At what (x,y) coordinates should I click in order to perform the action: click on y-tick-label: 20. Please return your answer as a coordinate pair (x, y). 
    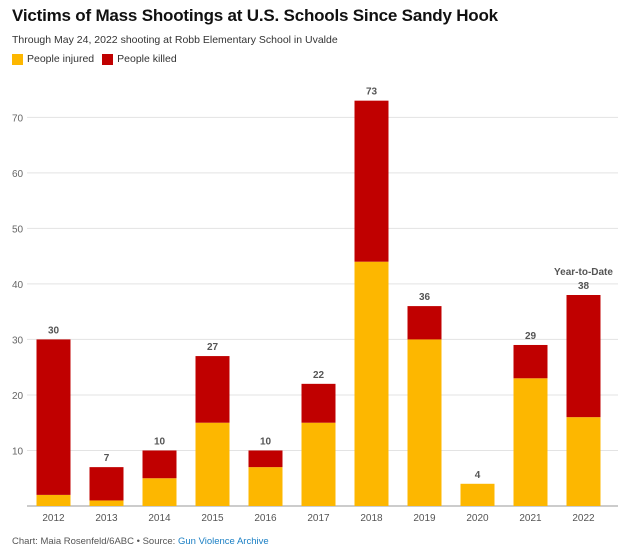
    Looking at the image, I should click on (18, 396).